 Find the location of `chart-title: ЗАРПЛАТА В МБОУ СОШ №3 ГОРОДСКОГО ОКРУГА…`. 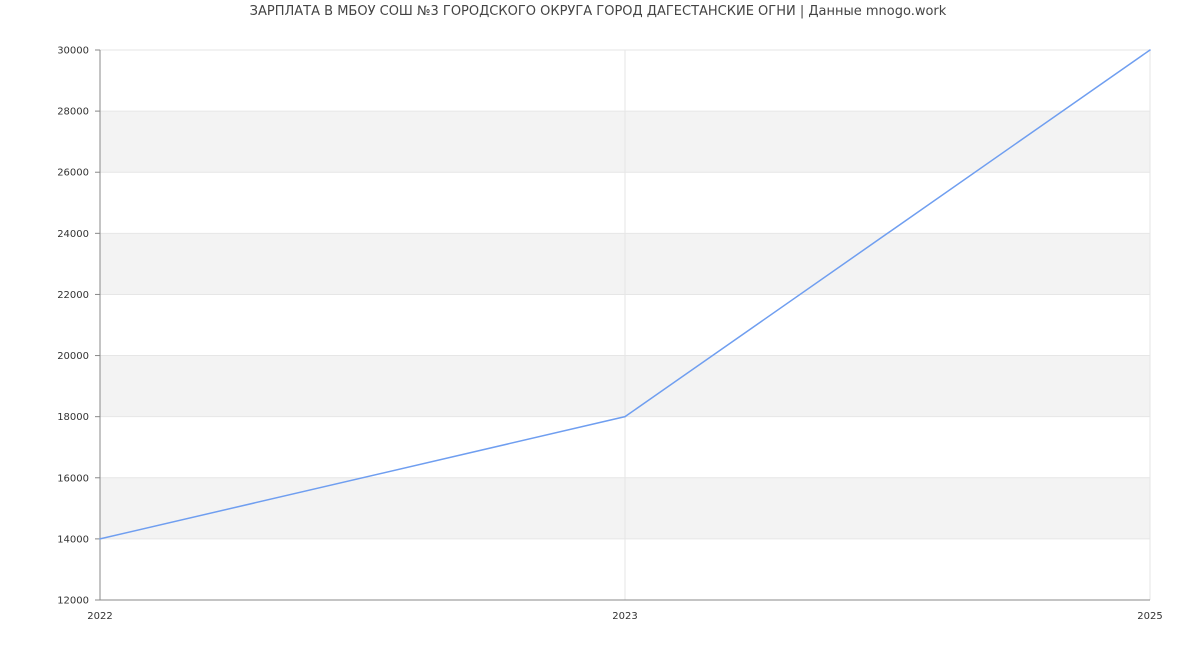

chart-title: ЗАРПЛАТА В МБОУ СОШ №3 ГОРОДСКОГО ОКРУГА… is located at coordinates (598, 11).